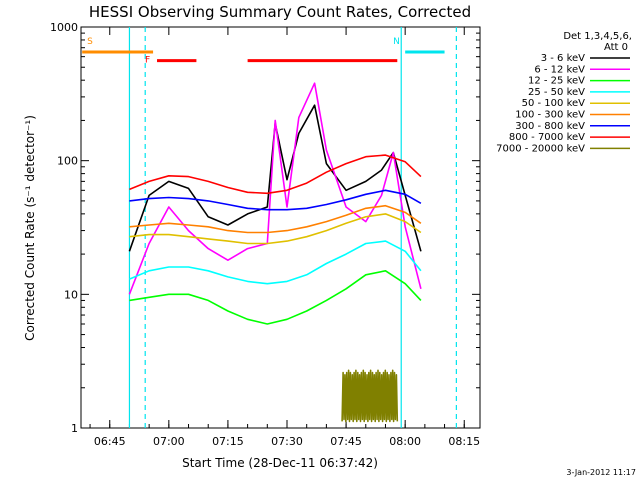  Describe the element at coordinates (71, 294) in the screenshot. I see `y-tick-label: 10` at that location.